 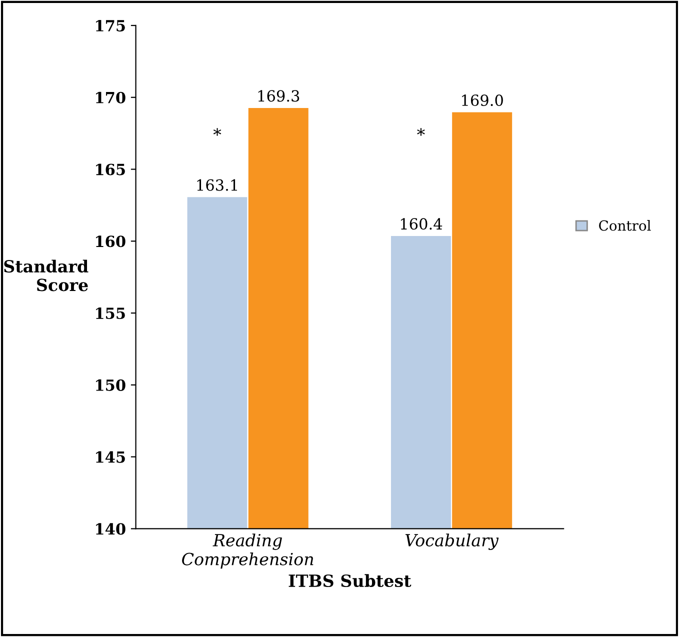 I want to click on y-tick-label: 175, so click(x=110, y=26).